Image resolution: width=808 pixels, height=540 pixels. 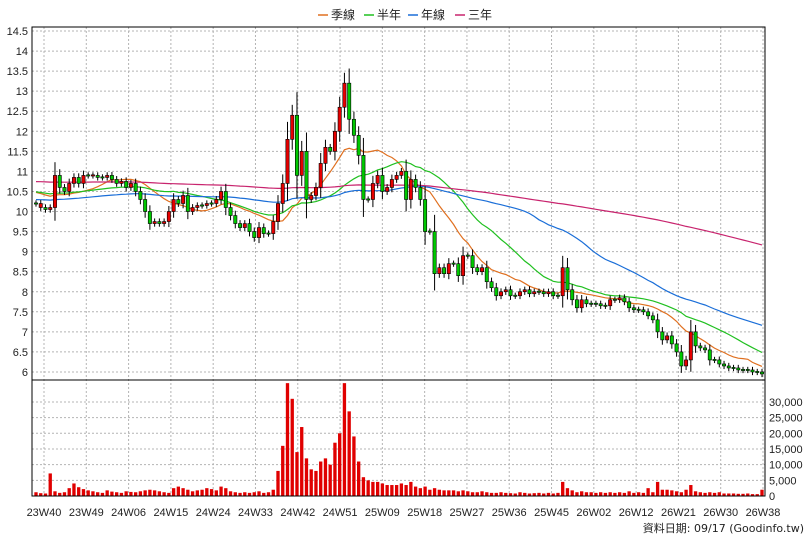 I want to click on price-tick-label: 11, so click(x=22, y=172).